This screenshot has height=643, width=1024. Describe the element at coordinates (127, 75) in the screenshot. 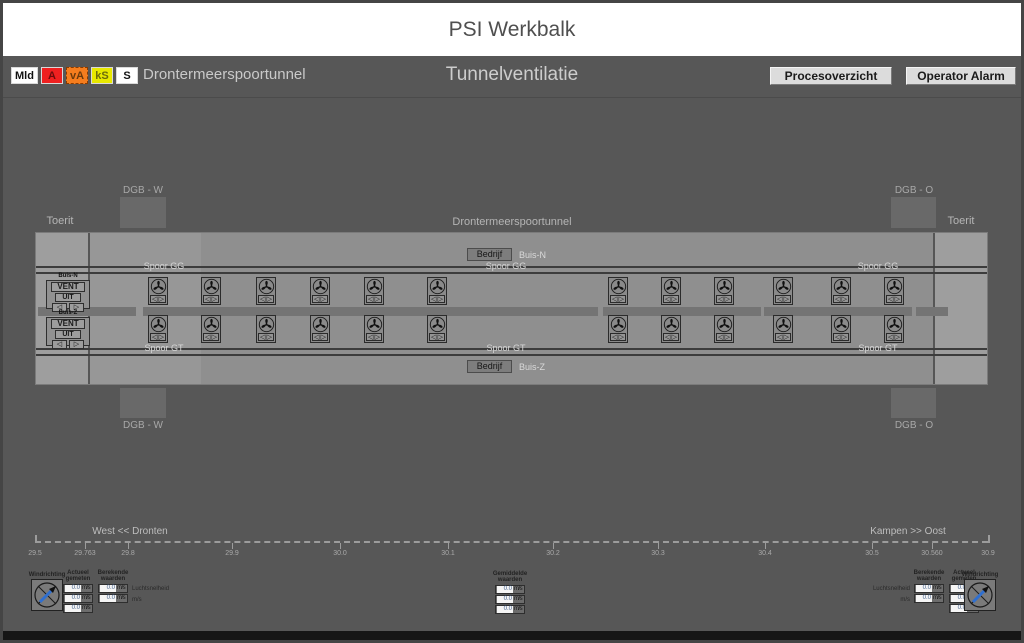

I see `alarm-filter-s-button: S` at that location.